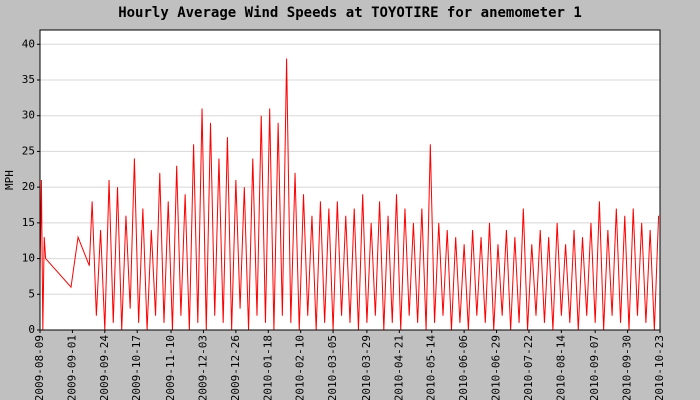 The height and width of the screenshot is (400, 700). I want to click on x-tick-label: 2009-10-17, so click(136, 367).